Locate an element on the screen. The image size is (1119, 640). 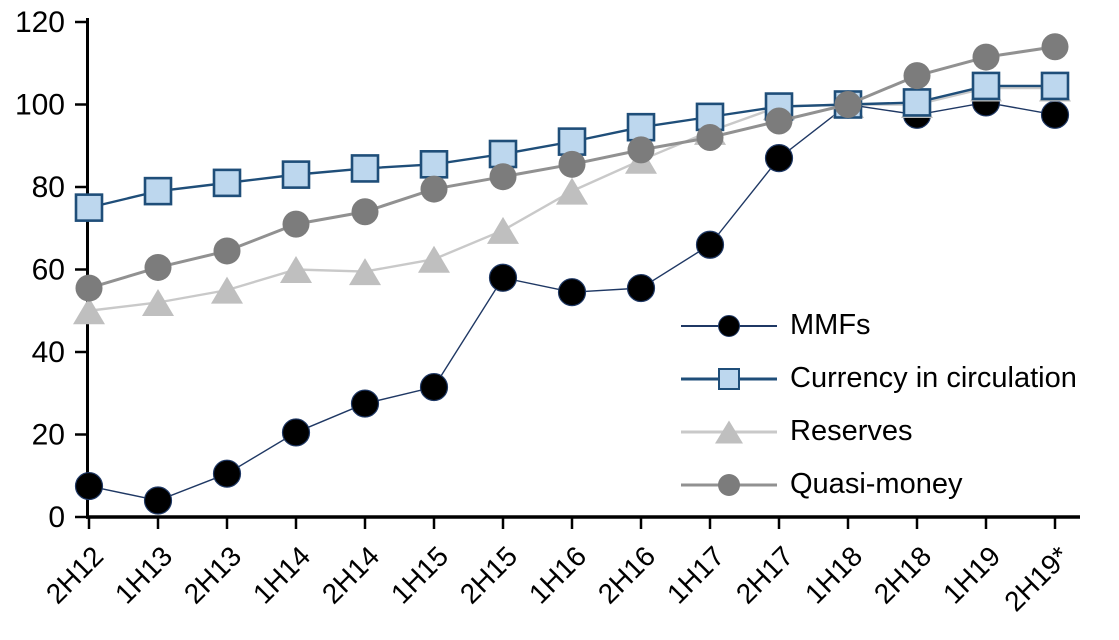
x-tick-label: 1H13 is located at coordinates (143, 574).